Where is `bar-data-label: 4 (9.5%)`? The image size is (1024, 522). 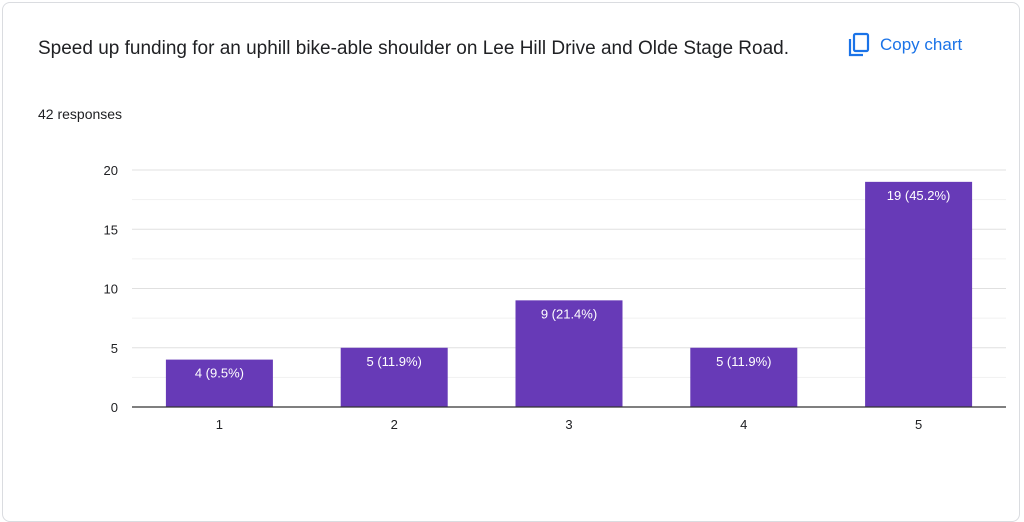 bar-data-label: 4 (9.5%) is located at coordinates (219, 373).